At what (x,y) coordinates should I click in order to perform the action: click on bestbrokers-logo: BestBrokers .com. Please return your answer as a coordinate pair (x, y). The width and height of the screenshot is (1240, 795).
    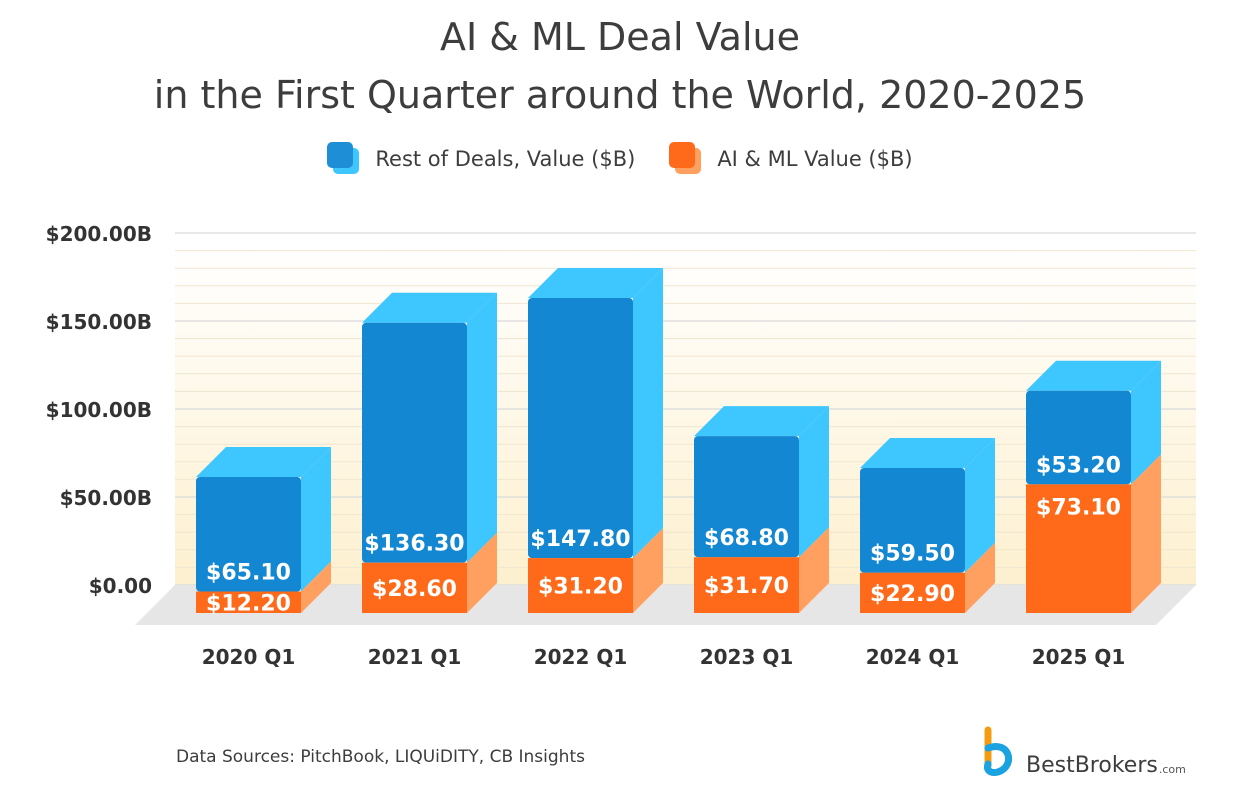
    Looking at the image, I should click on (1083, 752).